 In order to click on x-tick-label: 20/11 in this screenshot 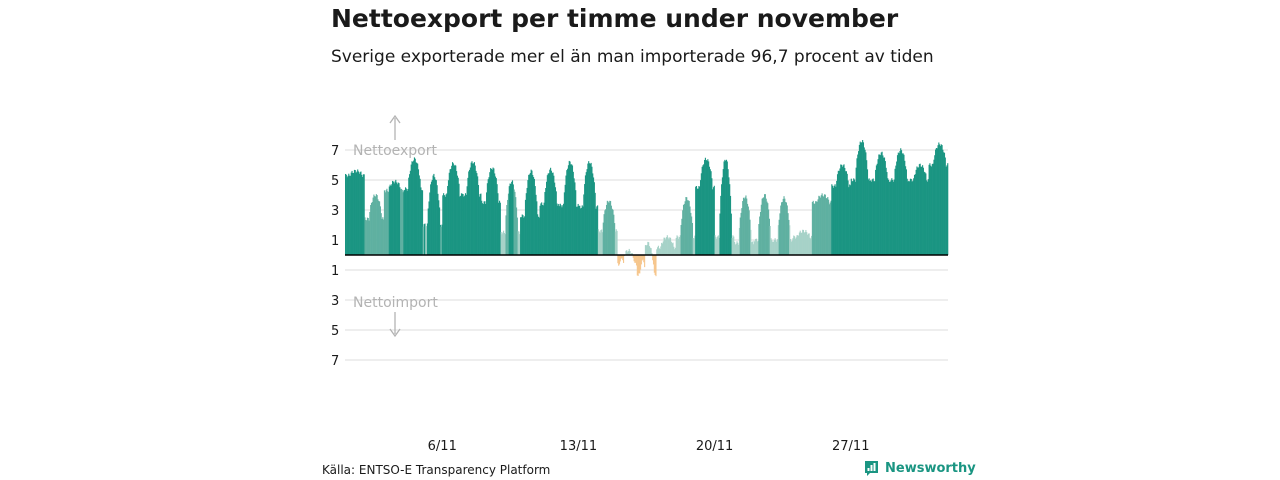, I will do `click(714, 446)`.